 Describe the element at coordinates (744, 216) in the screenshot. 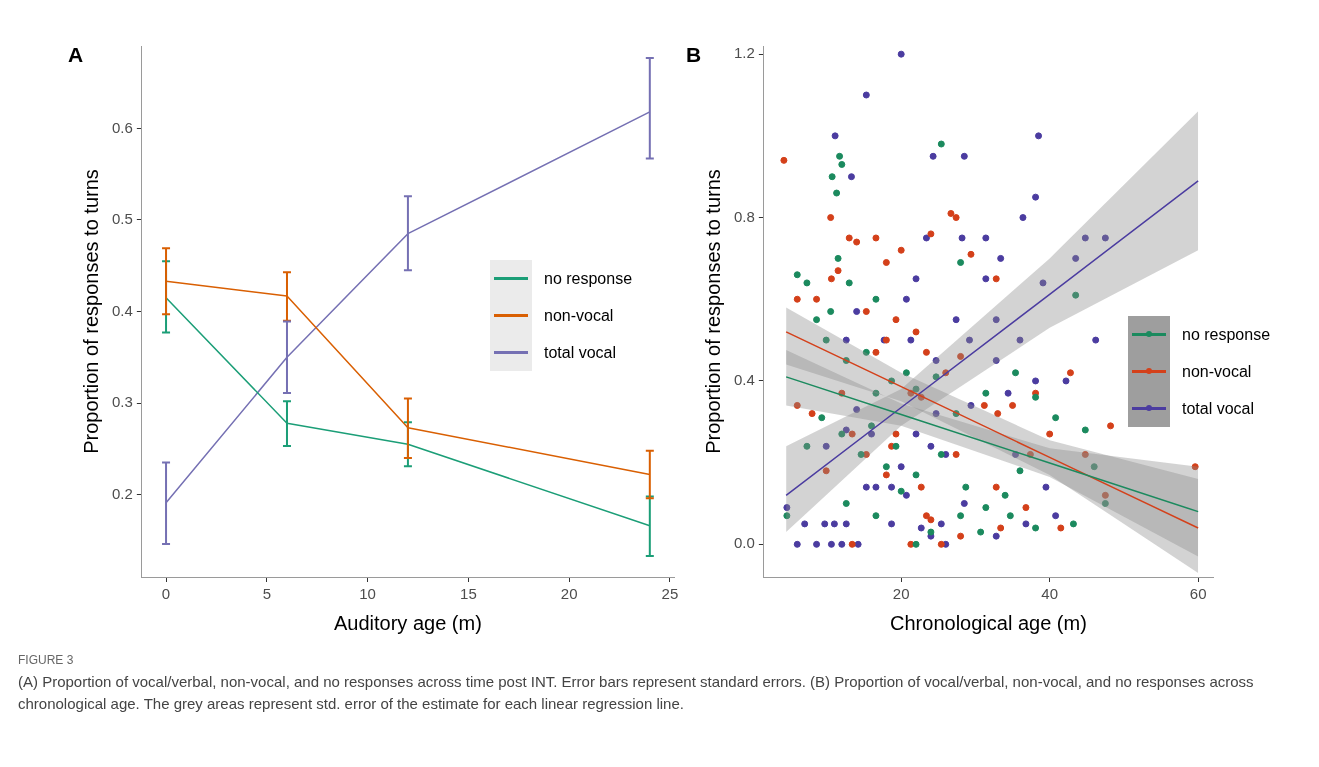

I see `y-tick-label: 0.8` at that location.